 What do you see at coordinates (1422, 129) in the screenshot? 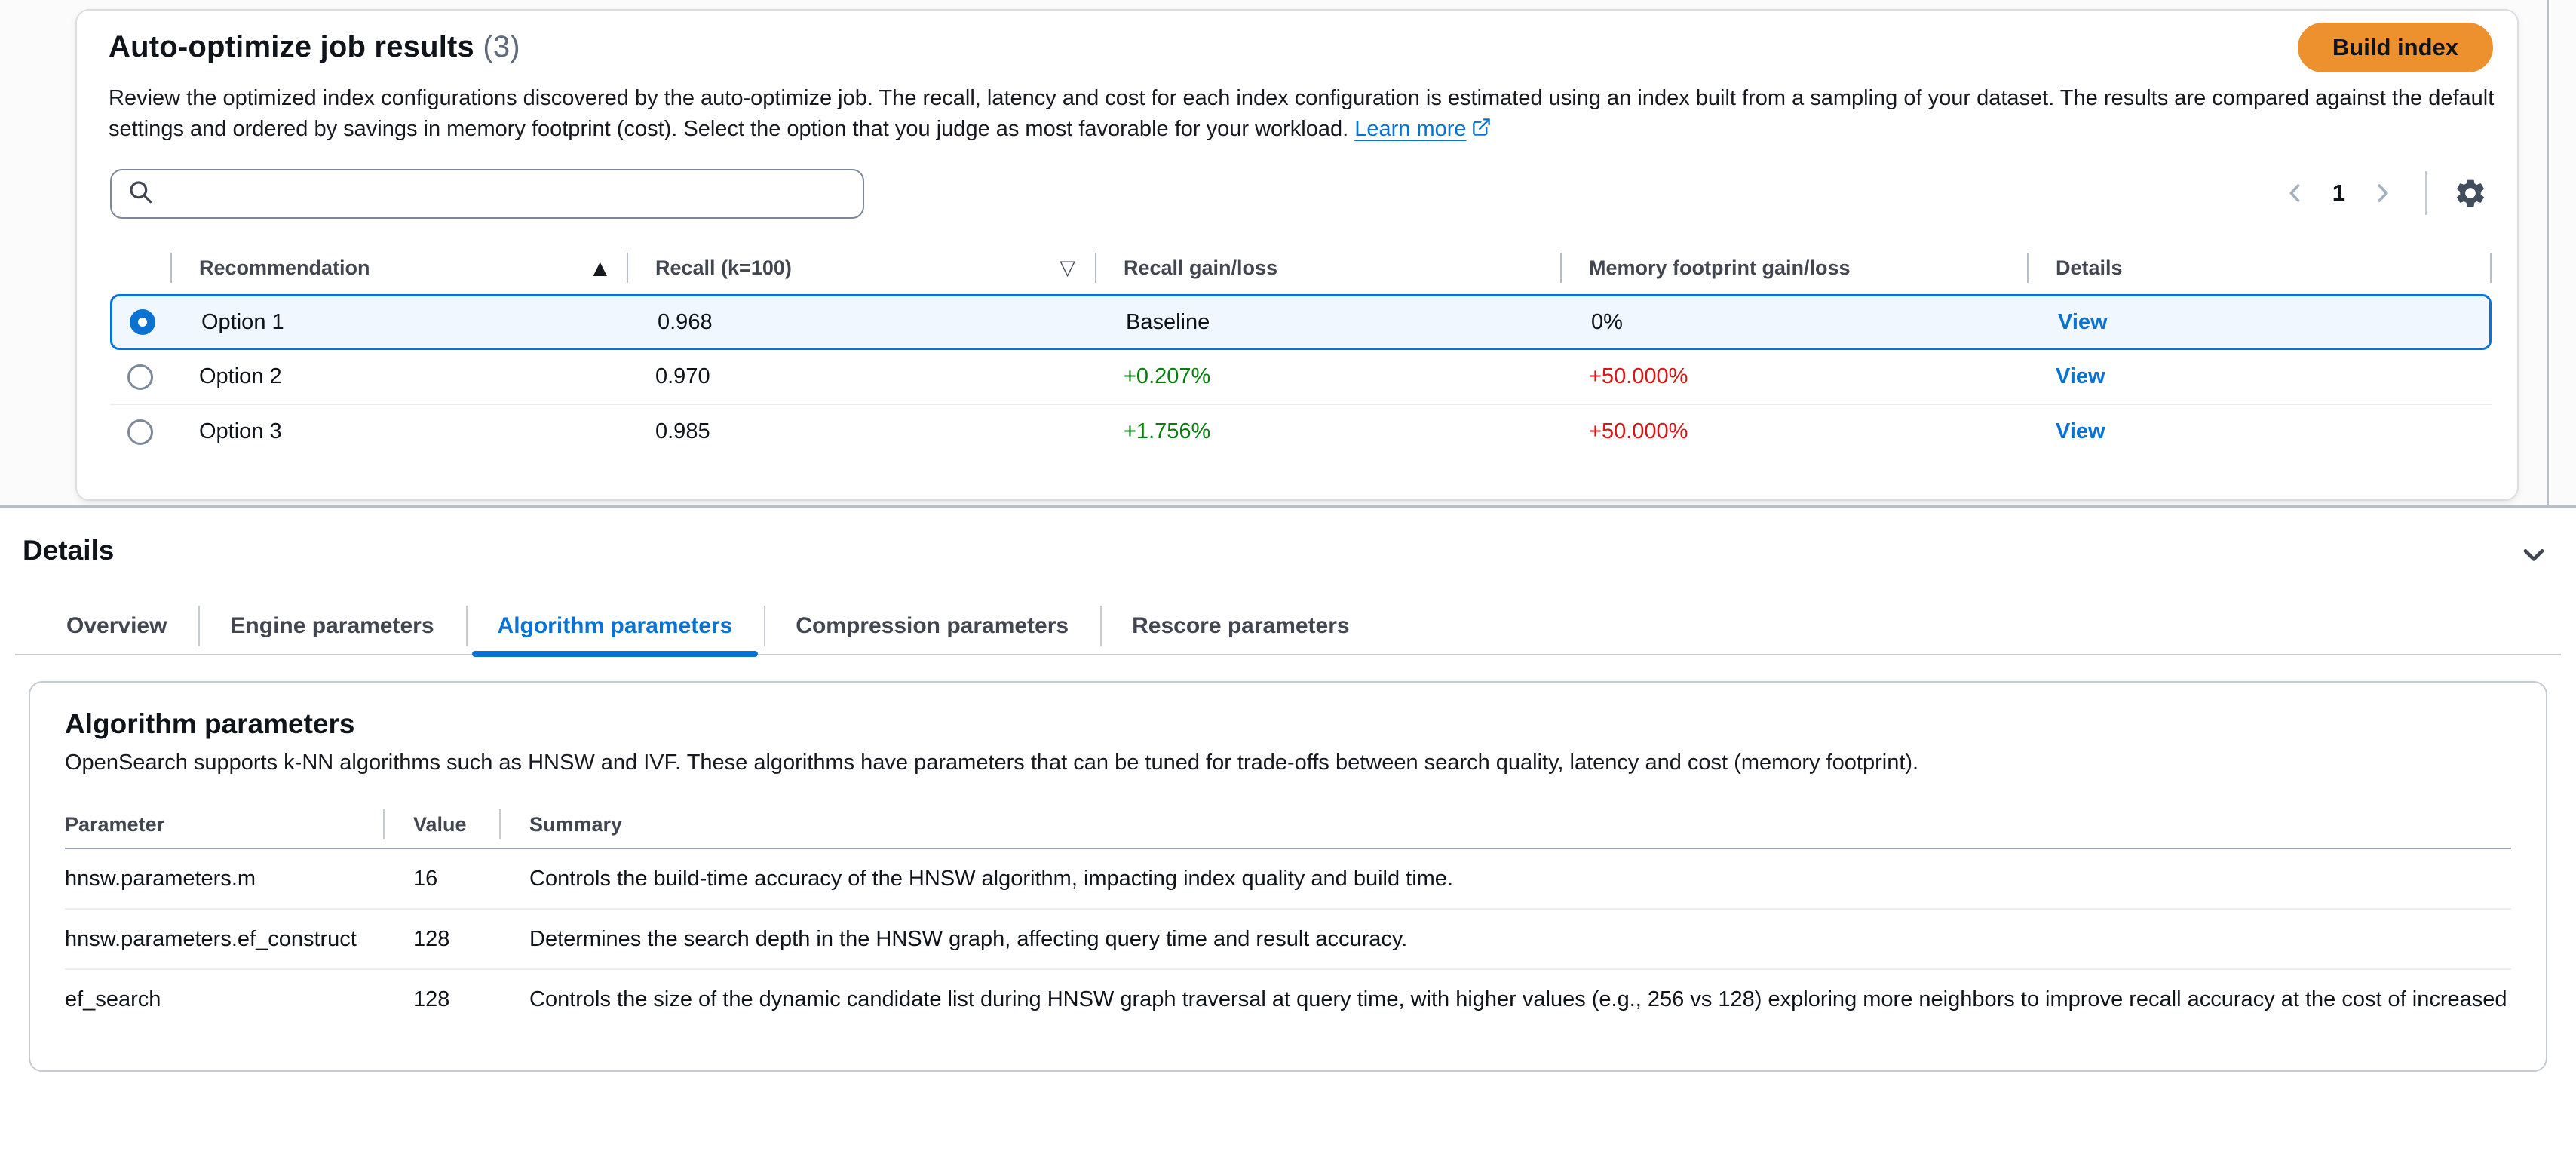
I see `learn-more-link: Learn more` at bounding box center [1422, 129].